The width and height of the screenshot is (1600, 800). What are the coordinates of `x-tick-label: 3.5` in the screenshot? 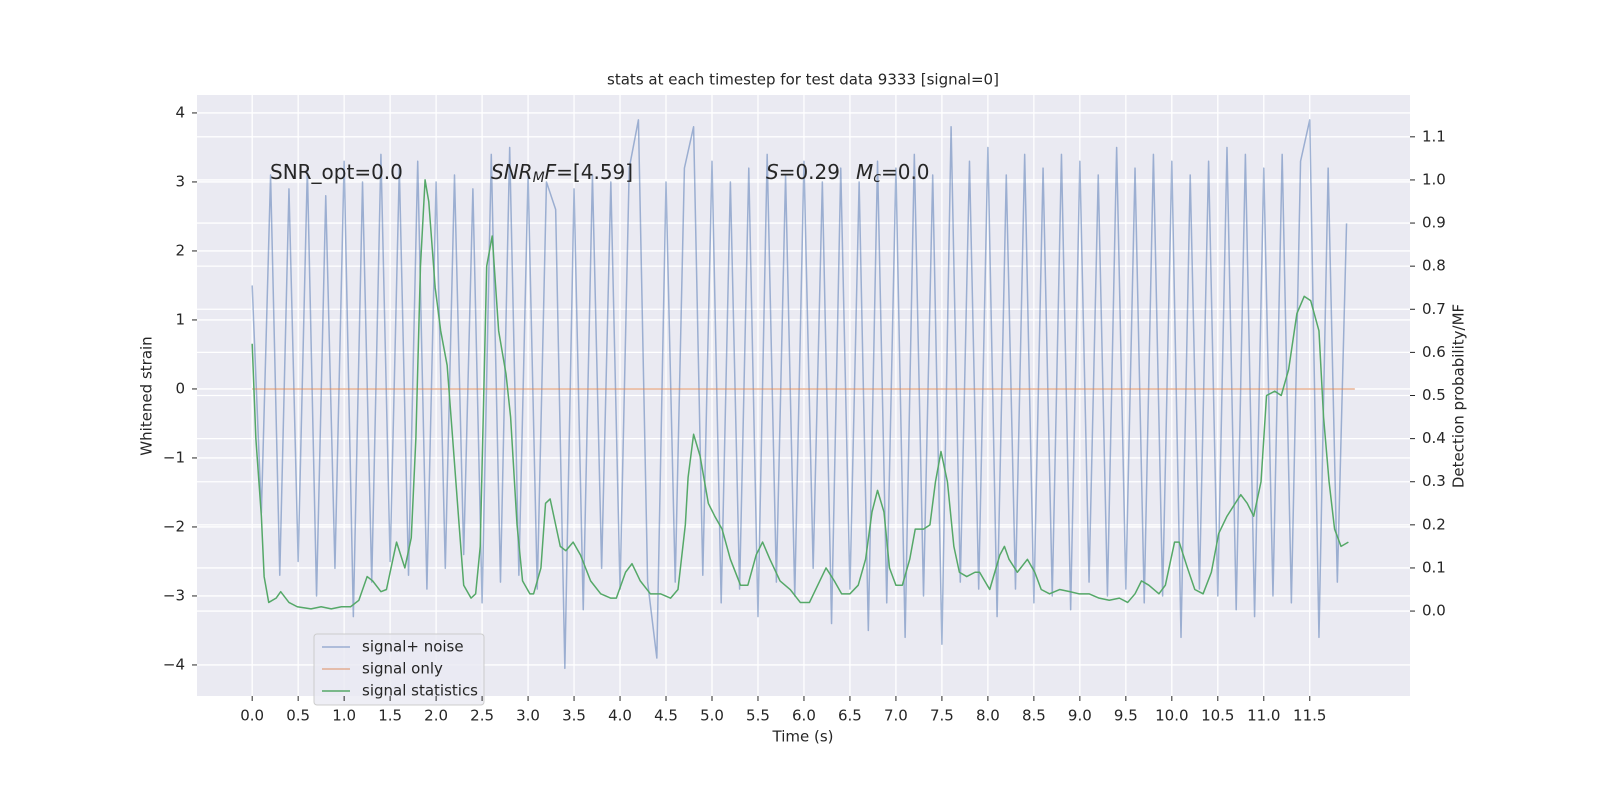 It's located at (574, 716).